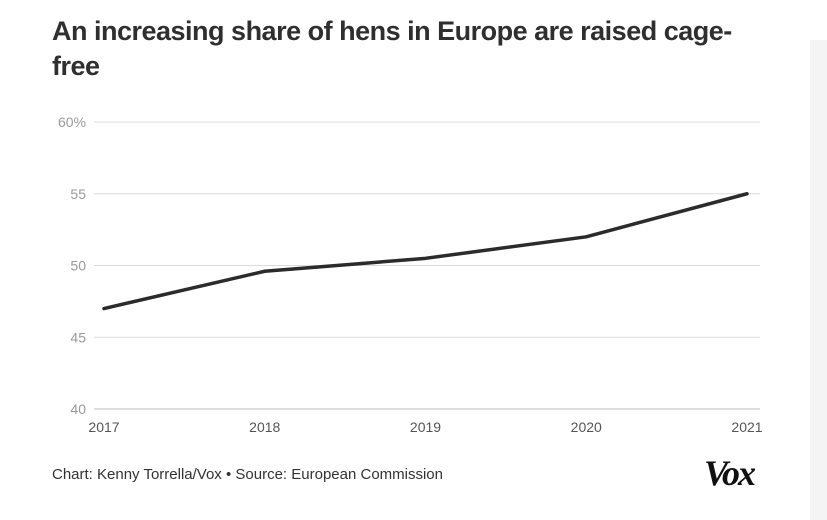  I want to click on x-tick-label: 2021, so click(746, 427).